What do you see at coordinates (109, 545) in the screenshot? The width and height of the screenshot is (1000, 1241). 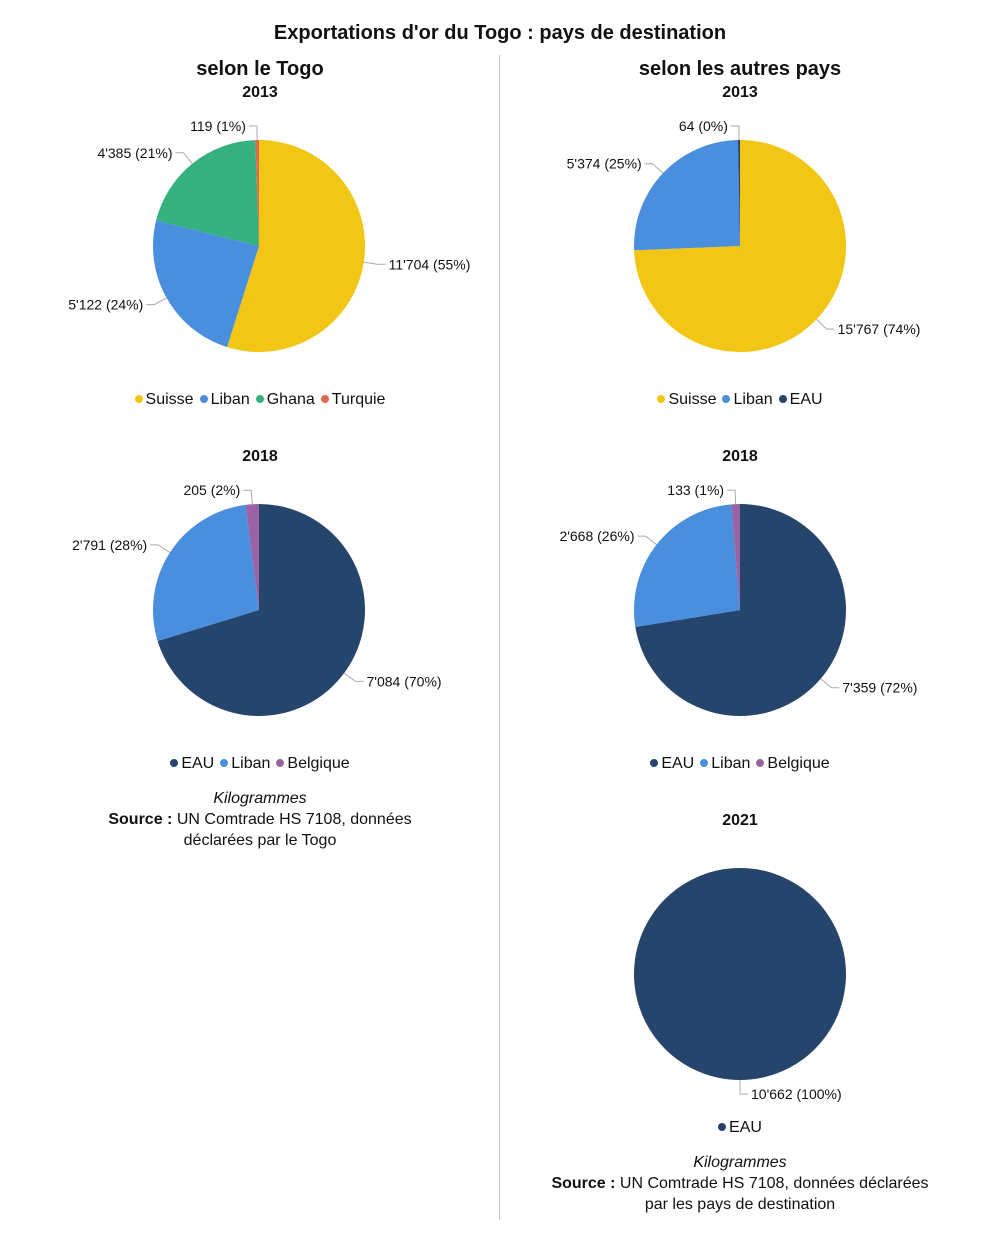 I see `data-label-liban: 2'791 (28%)` at bounding box center [109, 545].